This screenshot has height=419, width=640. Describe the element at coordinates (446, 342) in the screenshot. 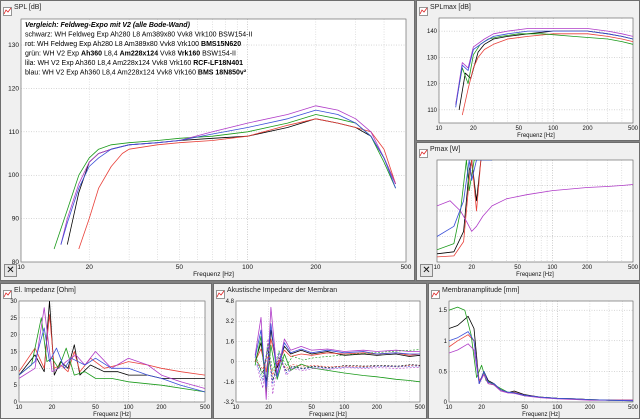

I see `y-tick-label: 1` at that location.